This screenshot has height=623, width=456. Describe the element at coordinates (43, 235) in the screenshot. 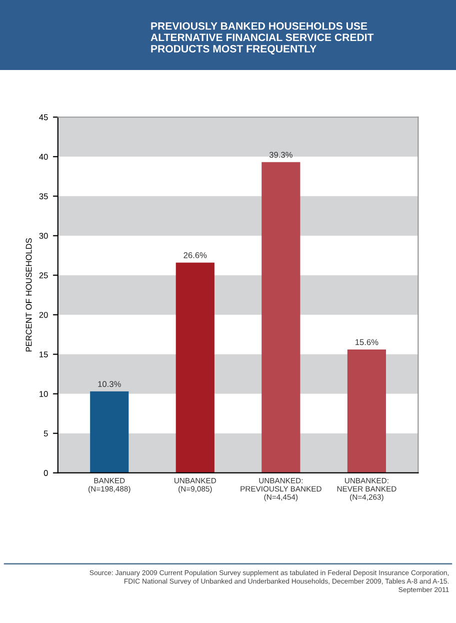

I see `y-tick-label: 30` at that location.